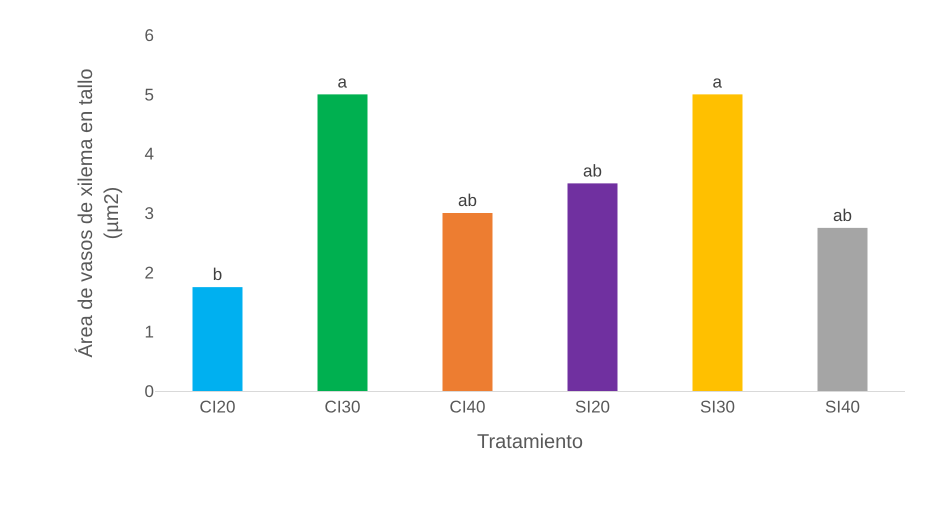 The image size is (926, 508). What do you see at coordinates (592, 406) in the screenshot?
I see `x-tick-label: SI20` at bounding box center [592, 406].